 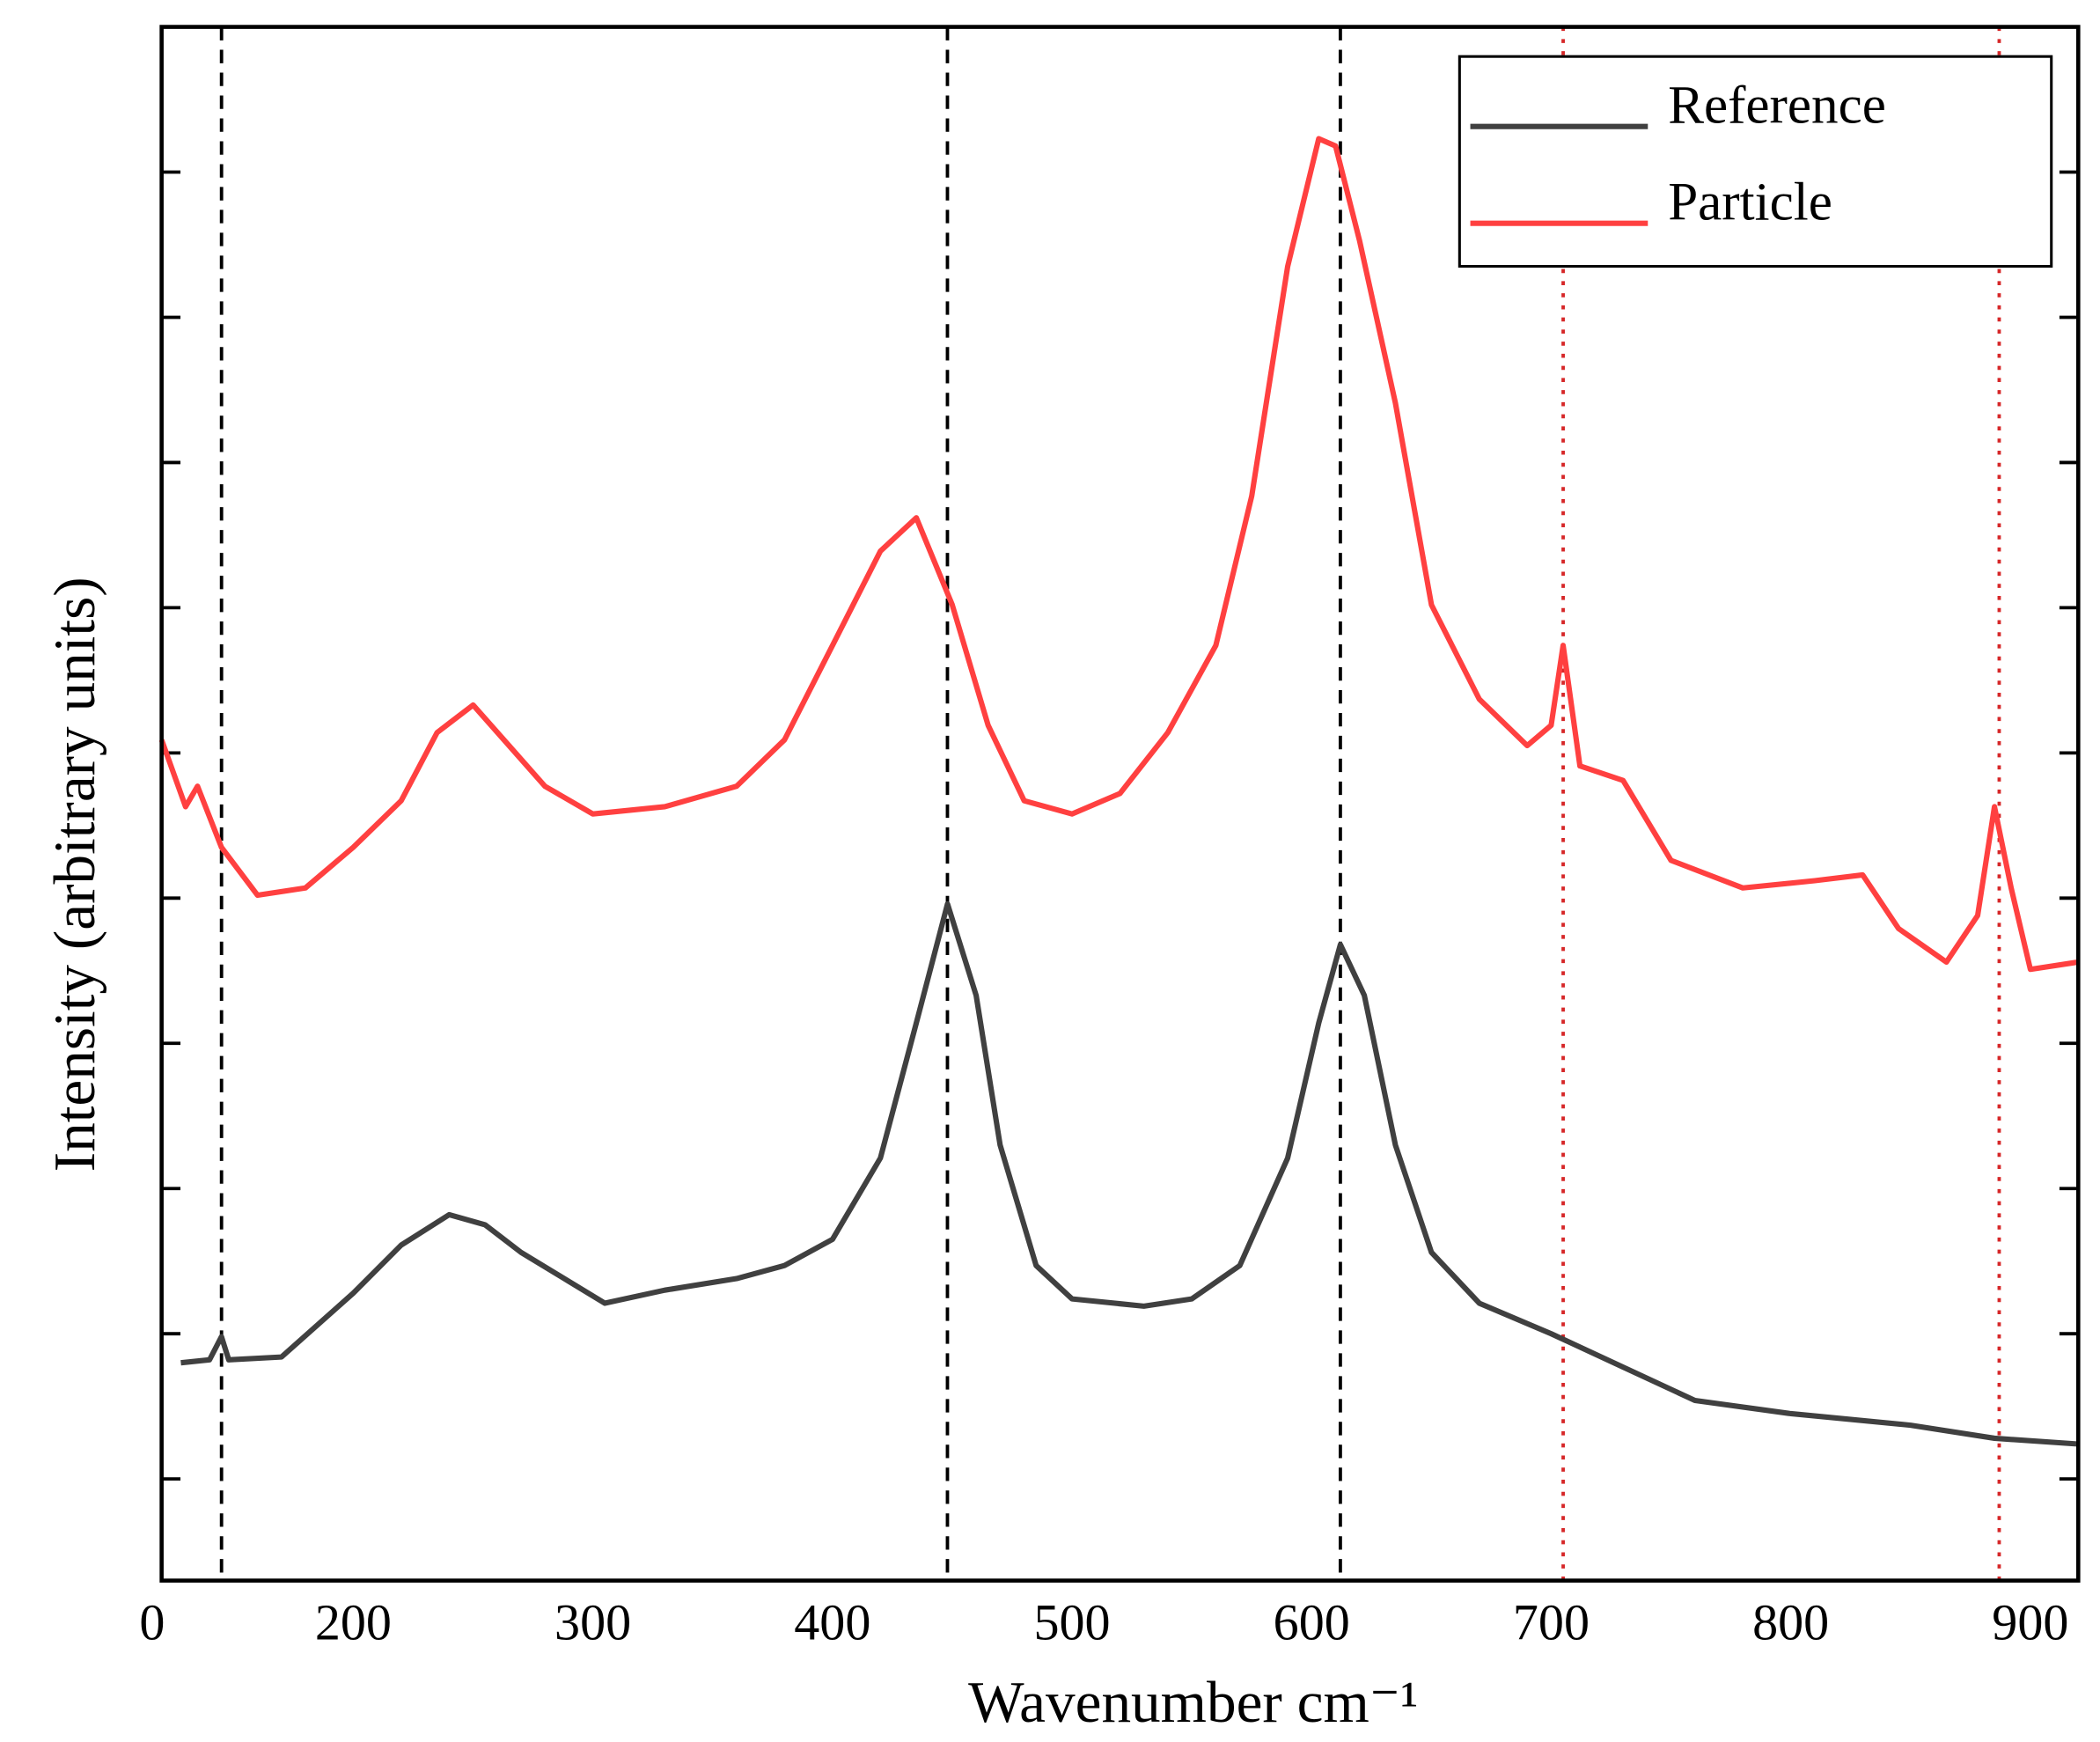 What do you see at coordinates (832, 1622) in the screenshot?
I see `x-tick-label: 400` at bounding box center [832, 1622].